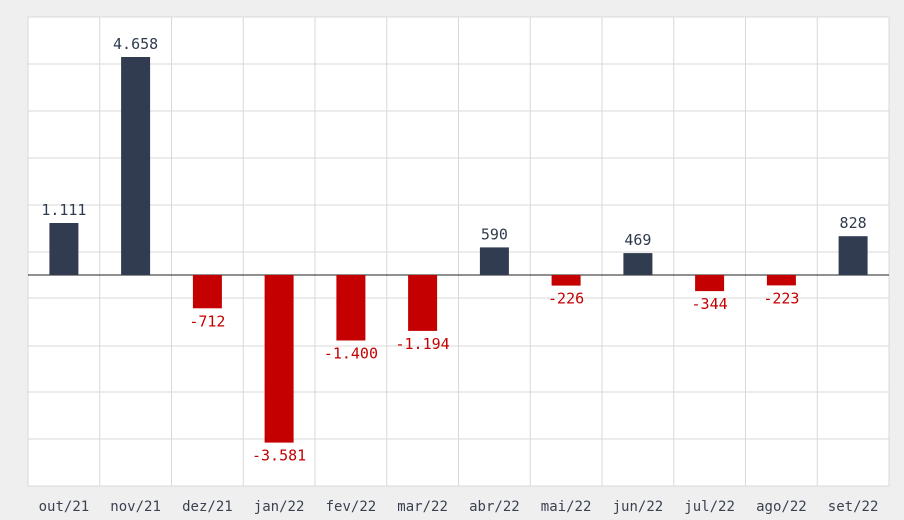 The width and height of the screenshot is (904, 520). Describe the element at coordinates (853, 507) in the screenshot. I see `x-tick-label-set-22: set/22` at that location.